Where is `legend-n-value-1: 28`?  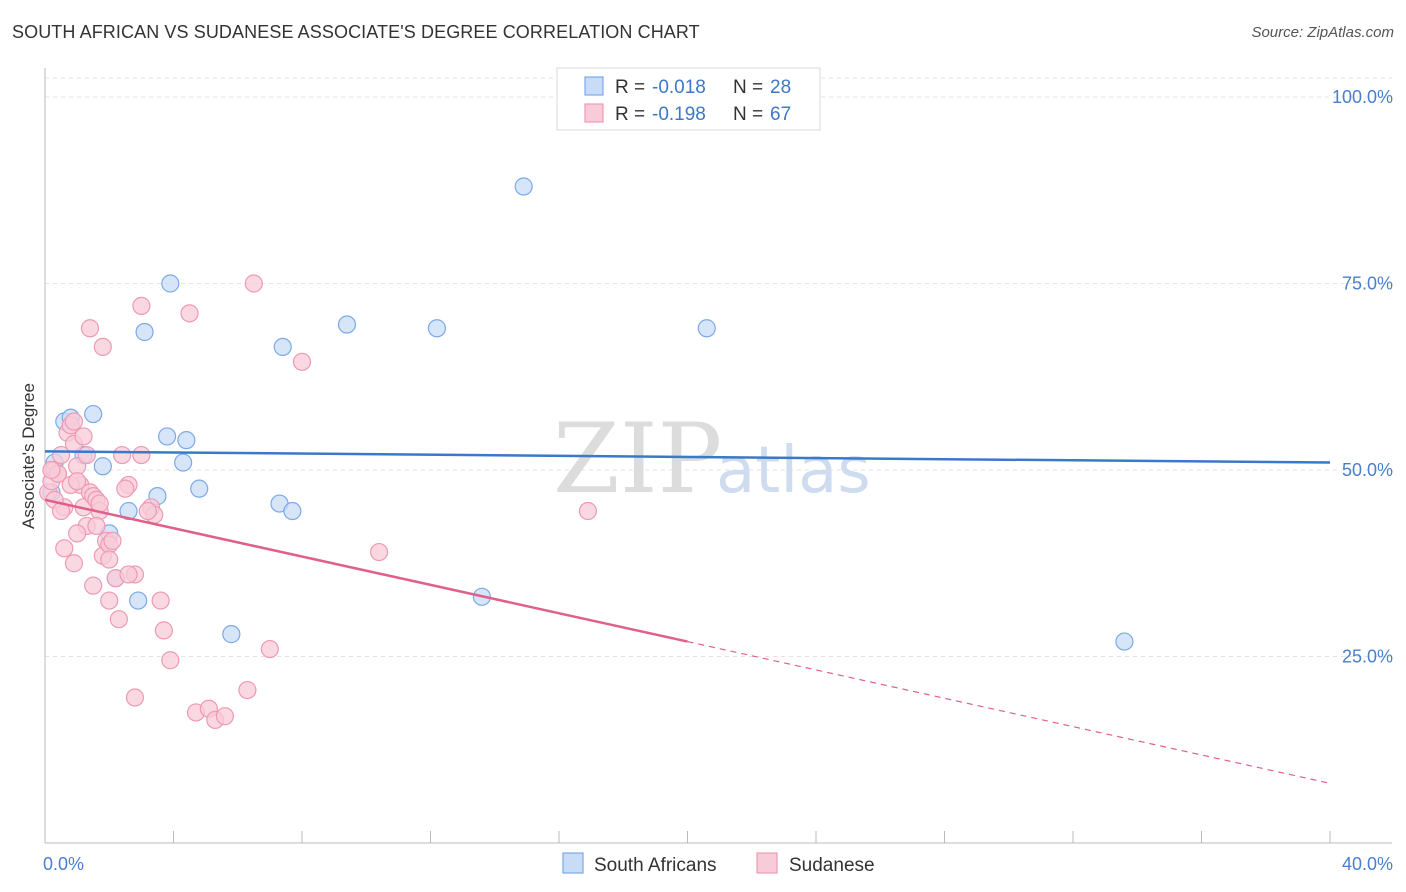
legend-n-value-1: 28 is located at coordinates (780, 87).